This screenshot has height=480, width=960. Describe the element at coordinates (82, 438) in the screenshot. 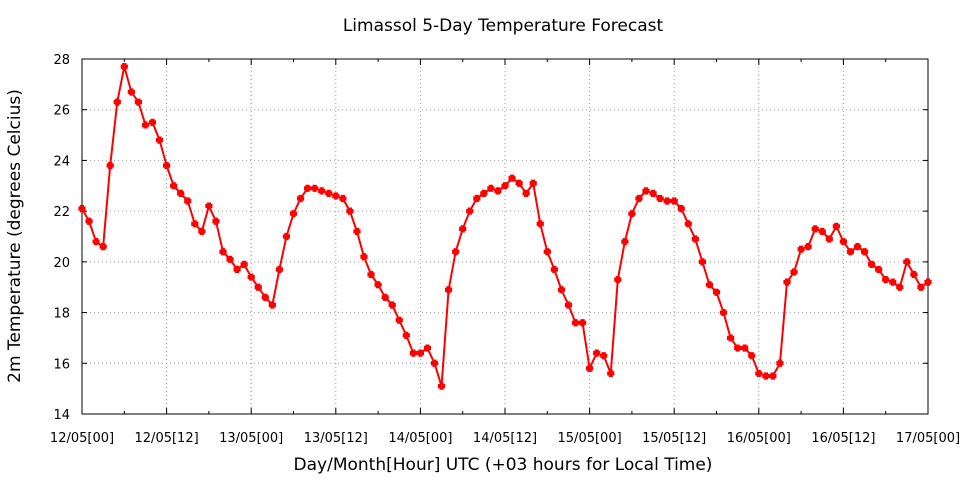

I see `x-tick-label: 12/05[00]` at that location.